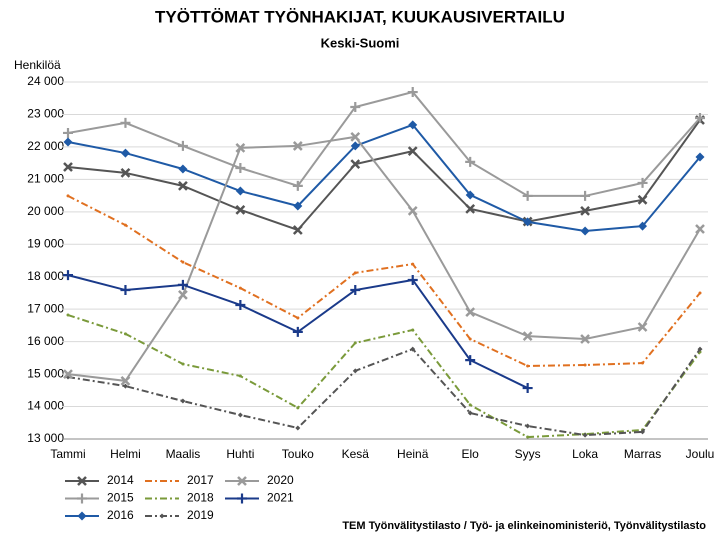  What do you see at coordinates (120, 515) in the screenshot?
I see `legend-label: 2016` at bounding box center [120, 515].